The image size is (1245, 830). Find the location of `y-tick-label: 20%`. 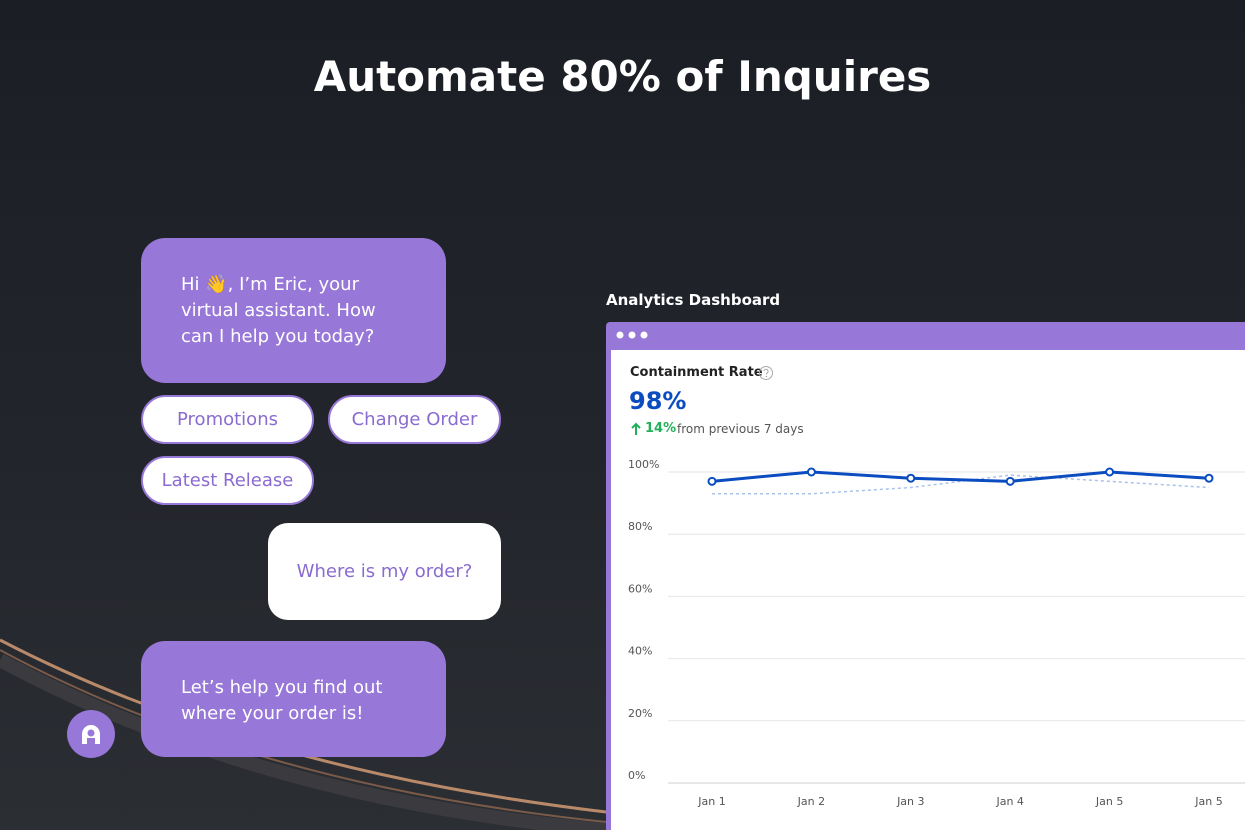

y-tick-label: 20% is located at coordinates (640, 713).